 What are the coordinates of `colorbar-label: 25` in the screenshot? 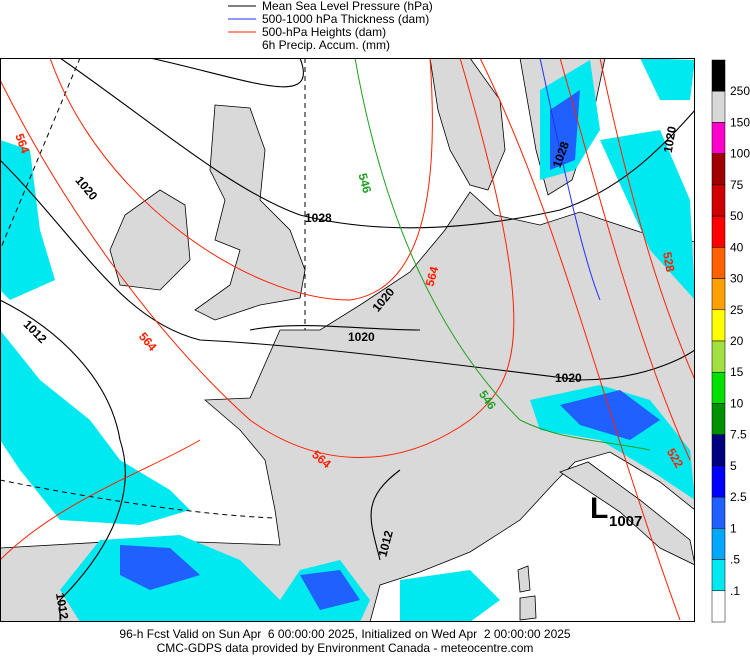 It's located at (737, 310).